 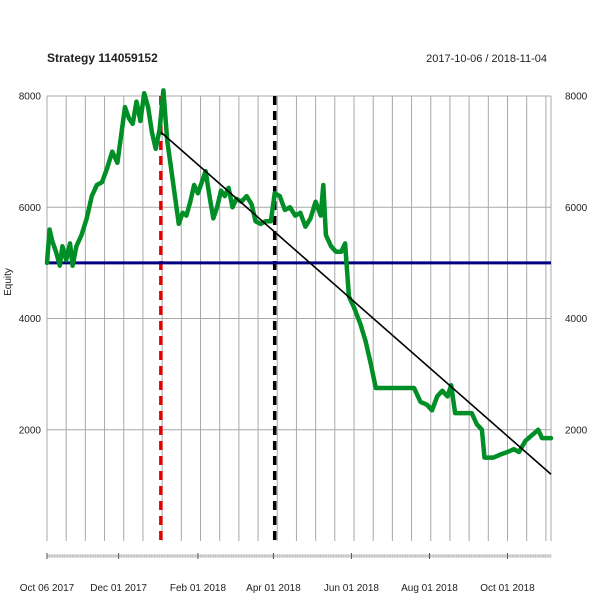 I want to click on y-tick-label-left: 2000, so click(x=30, y=430).